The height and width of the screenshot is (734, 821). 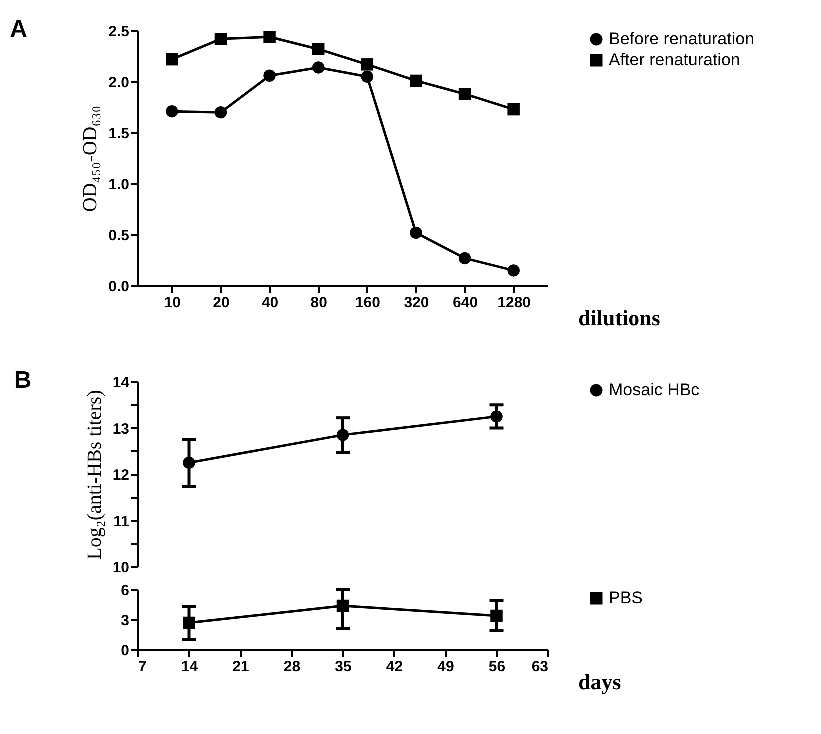 I want to click on x-tick-label: 320, so click(x=417, y=303).